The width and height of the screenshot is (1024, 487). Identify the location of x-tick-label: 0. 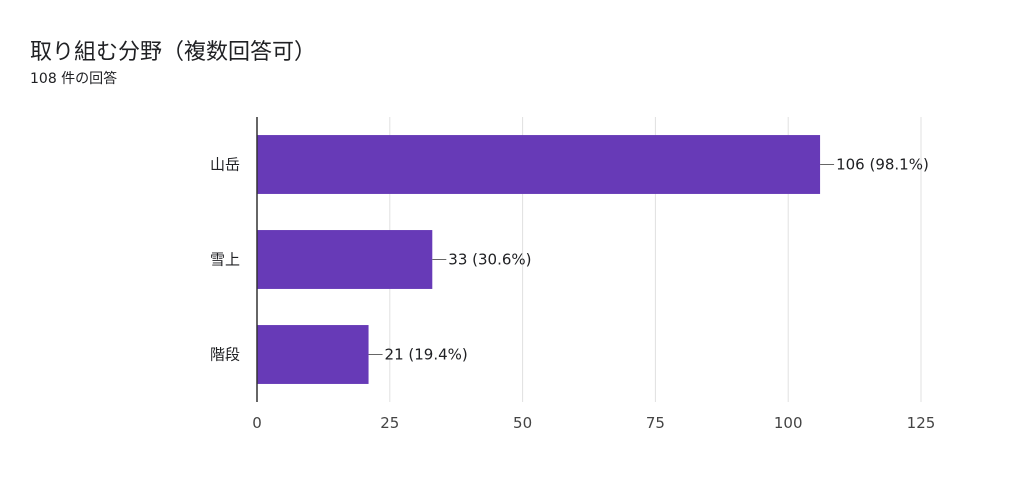
(257, 423).